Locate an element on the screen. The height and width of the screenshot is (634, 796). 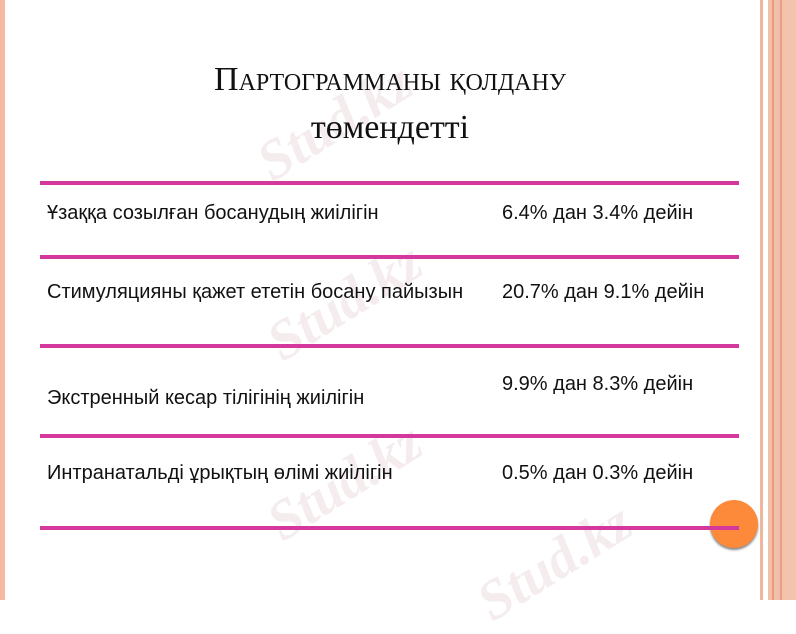
orange-circle-decoration is located at coordinates (734, 524).